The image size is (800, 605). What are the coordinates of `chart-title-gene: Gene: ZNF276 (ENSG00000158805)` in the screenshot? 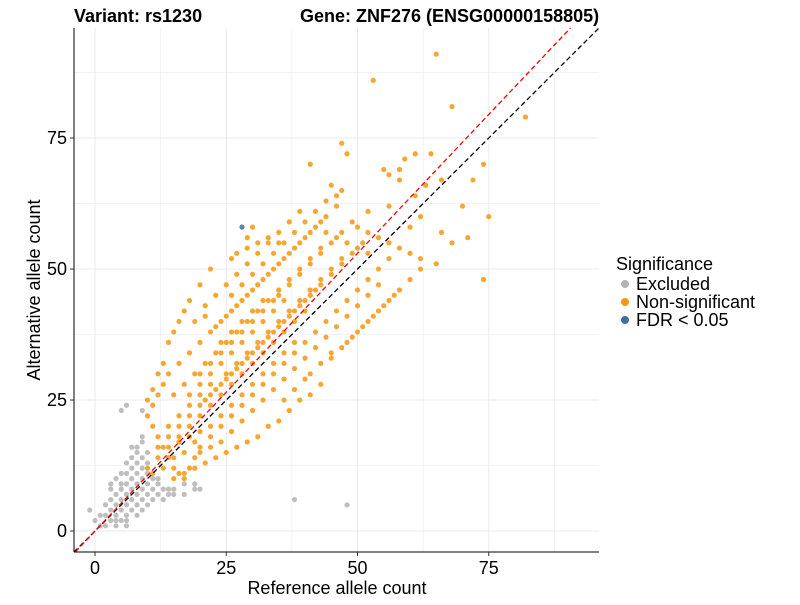 It's located at (449, 16).